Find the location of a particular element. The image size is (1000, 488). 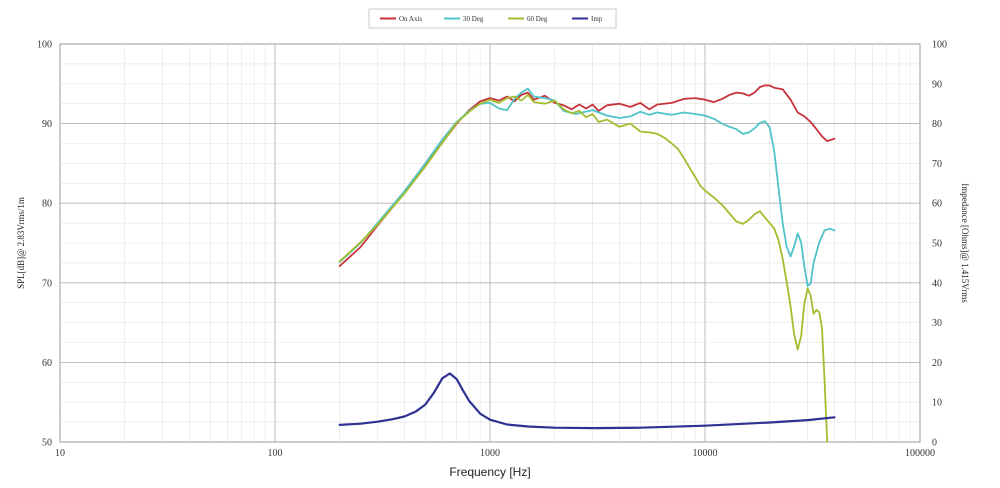

series-line-imp is located at coordinates (587, 401).